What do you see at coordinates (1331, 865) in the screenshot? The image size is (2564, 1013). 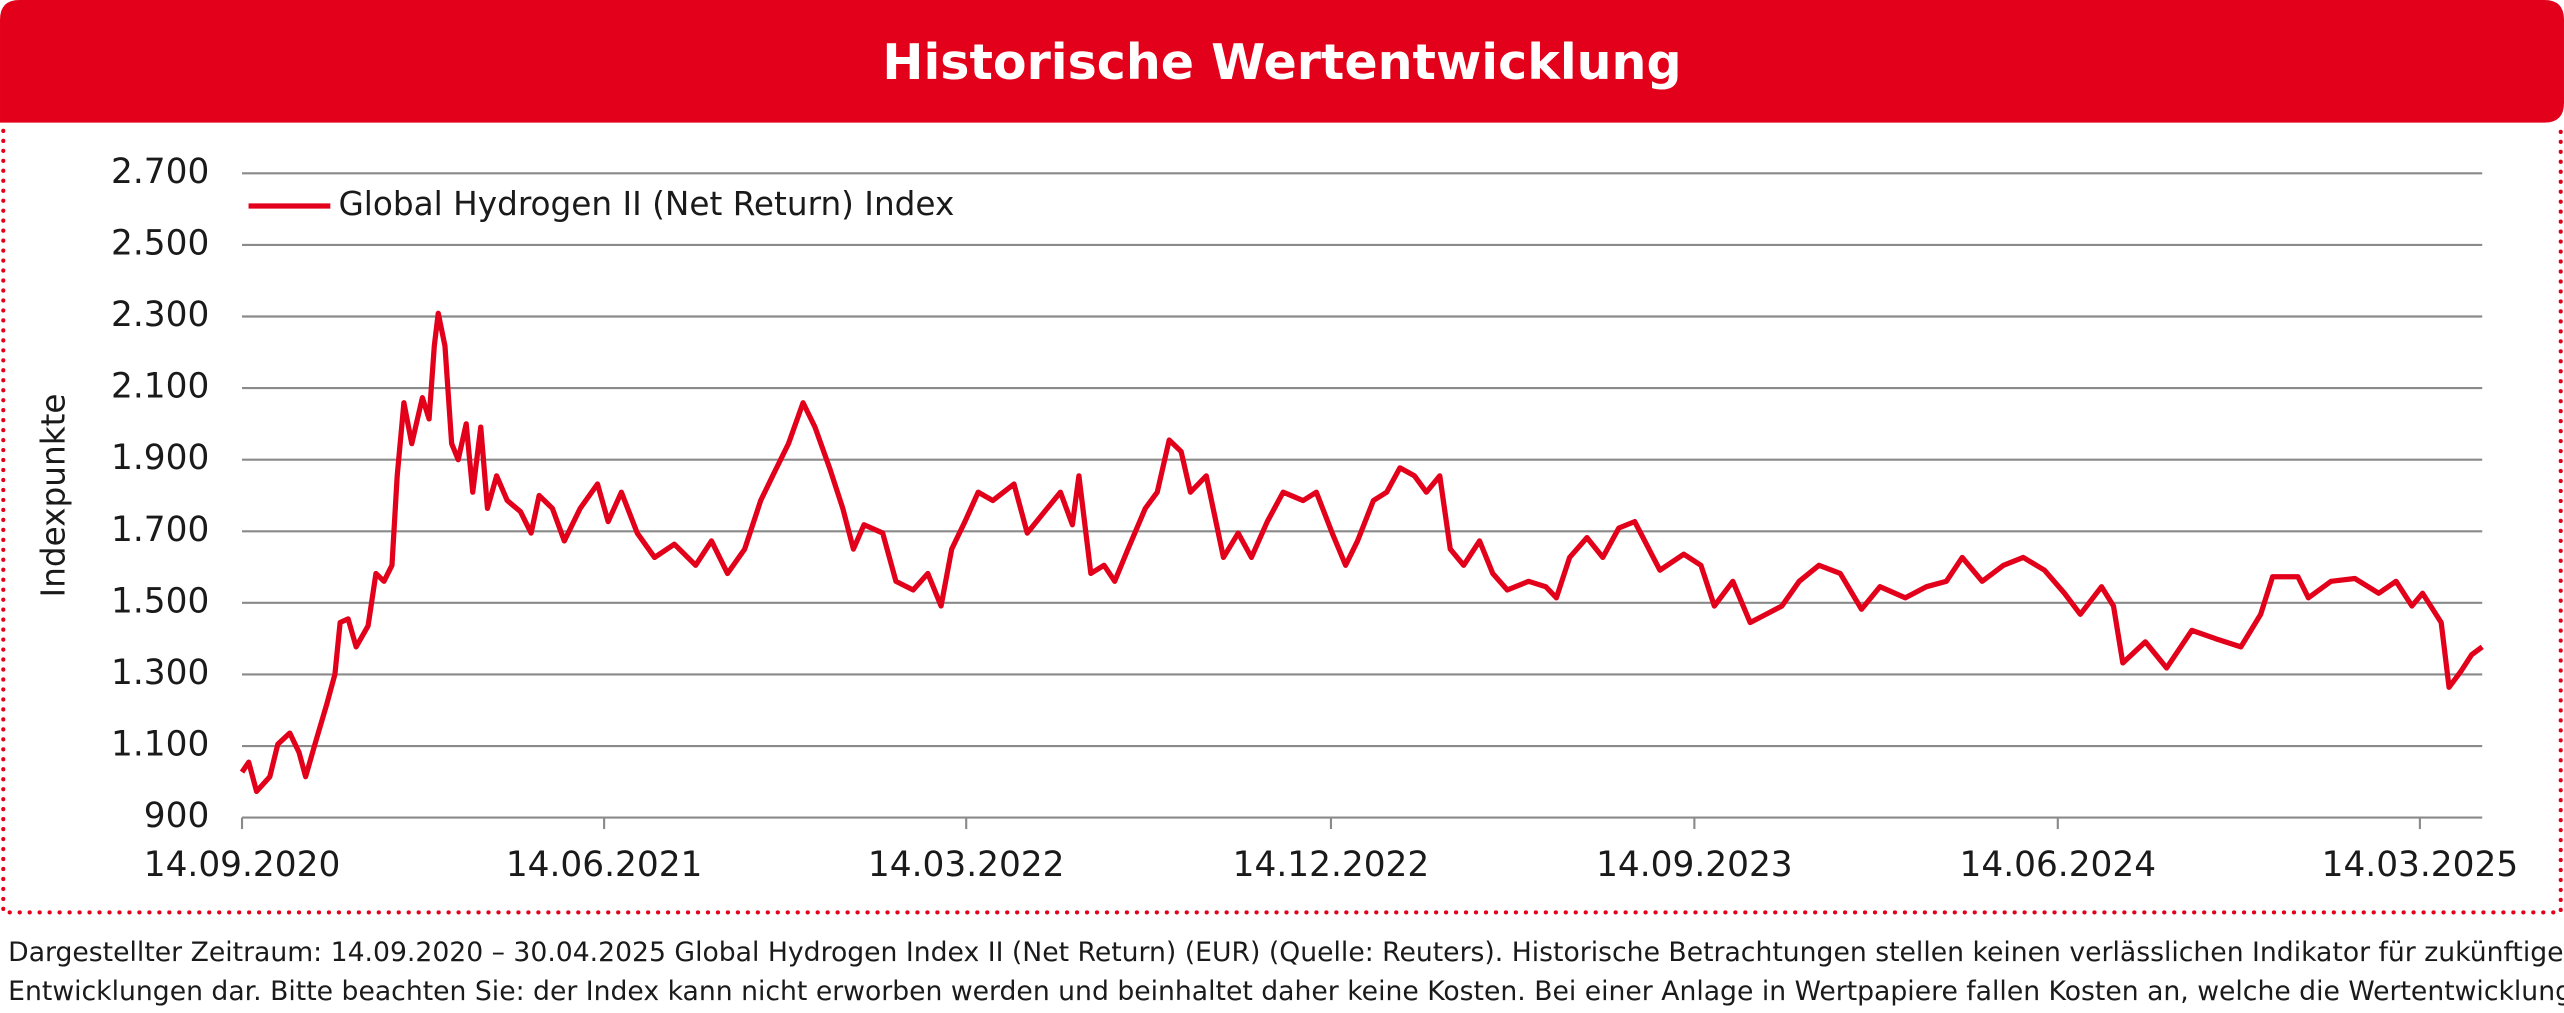 I see `x-tick-label: 14.12.2022` at bounding box center [1331, 865].